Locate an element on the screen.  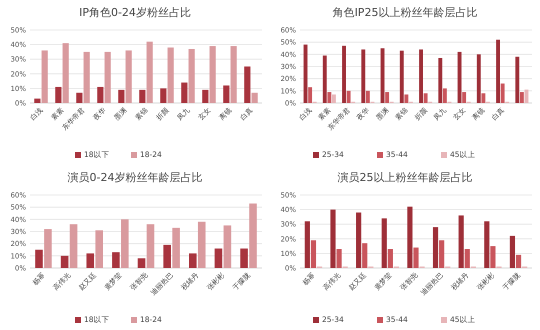
chart-title: 角色IP25以上粉丝年龄层占比 is located at coordinates (405, 12).